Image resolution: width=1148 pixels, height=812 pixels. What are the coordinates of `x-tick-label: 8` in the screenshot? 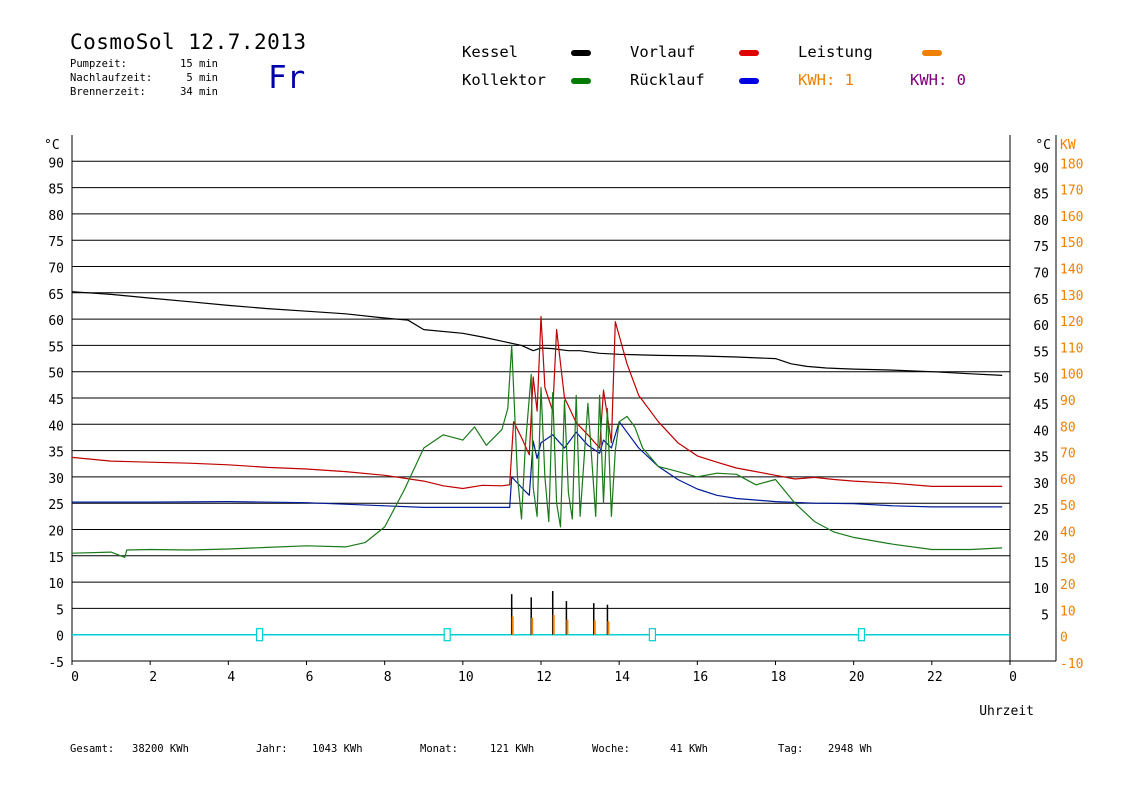 It's located at (388, 677).